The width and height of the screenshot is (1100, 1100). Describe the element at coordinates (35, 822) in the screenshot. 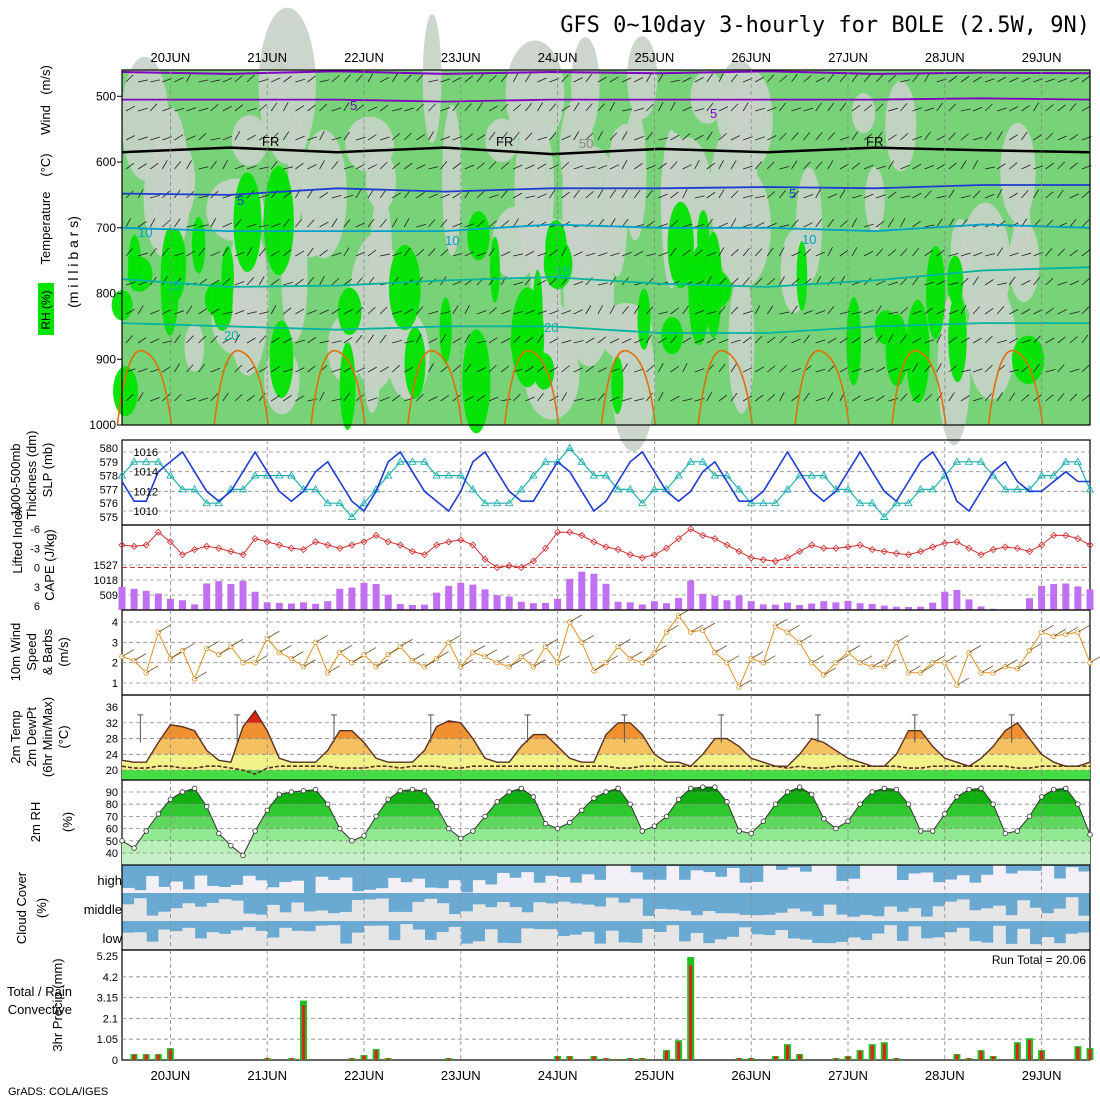

I see `rh2m-axis-label: 2m RH` at that location.